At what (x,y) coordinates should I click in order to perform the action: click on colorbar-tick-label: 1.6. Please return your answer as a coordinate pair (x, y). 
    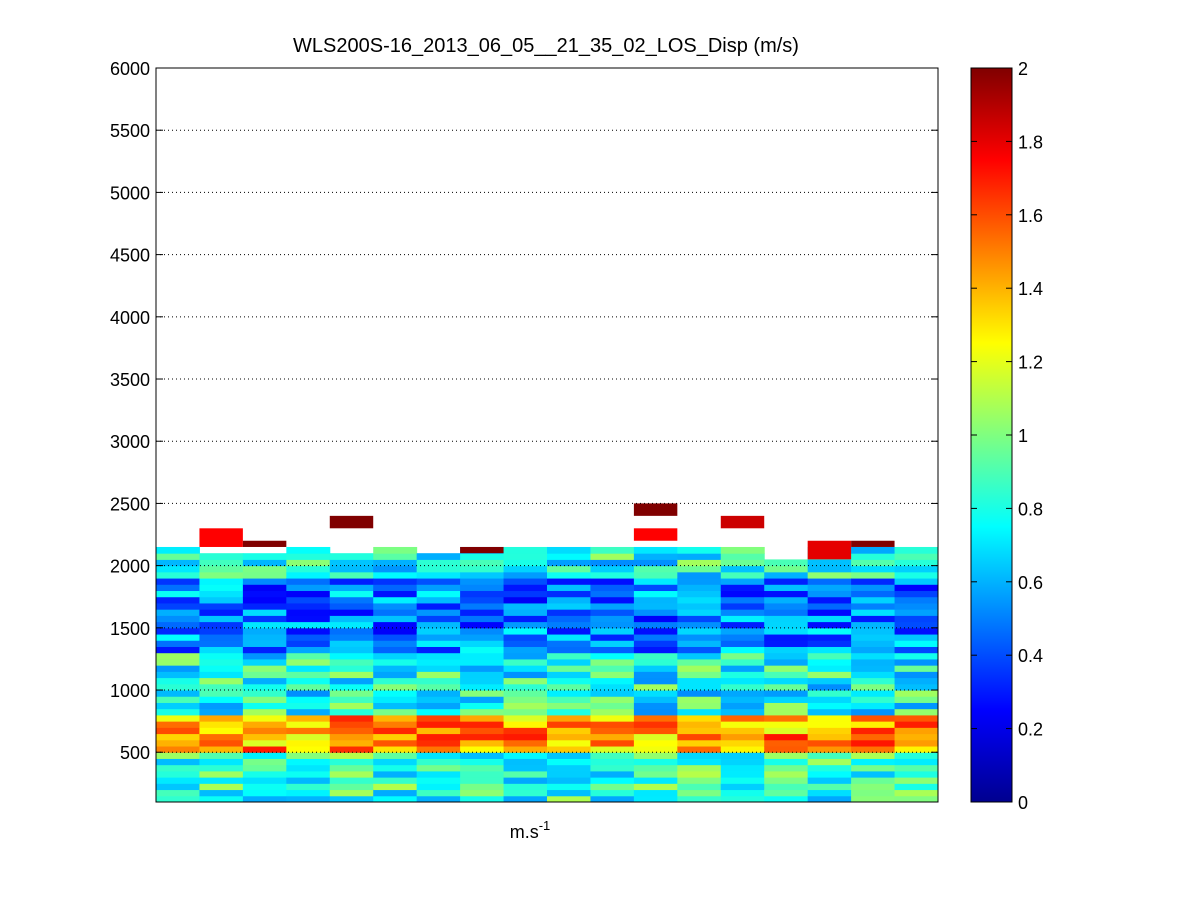
    Looking at the image, I should click on (1030, 216).